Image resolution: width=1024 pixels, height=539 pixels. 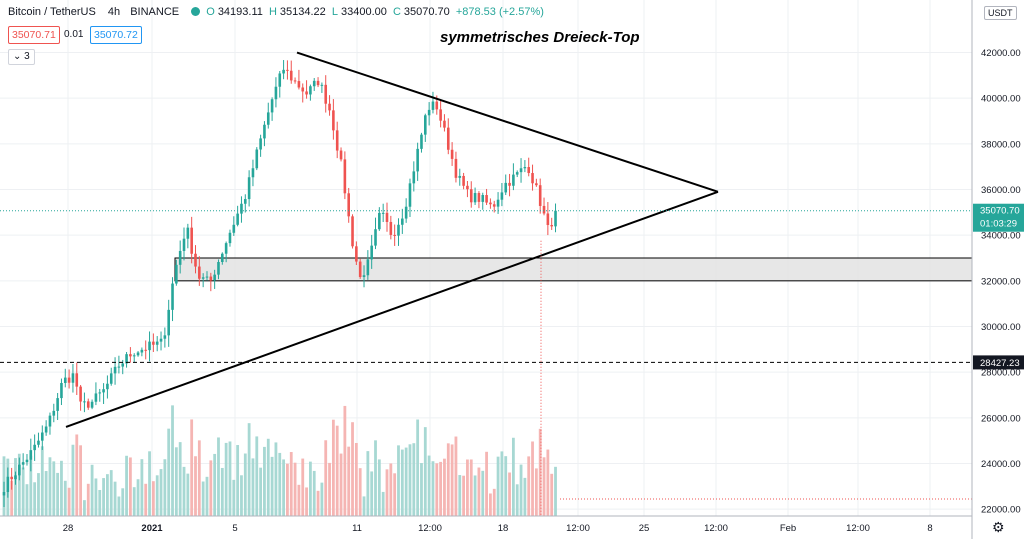 What do you see at coordinates (1000, 13) in the screenshot?
I see `currency-badge: USDT` at bounding box center [1000, 13].